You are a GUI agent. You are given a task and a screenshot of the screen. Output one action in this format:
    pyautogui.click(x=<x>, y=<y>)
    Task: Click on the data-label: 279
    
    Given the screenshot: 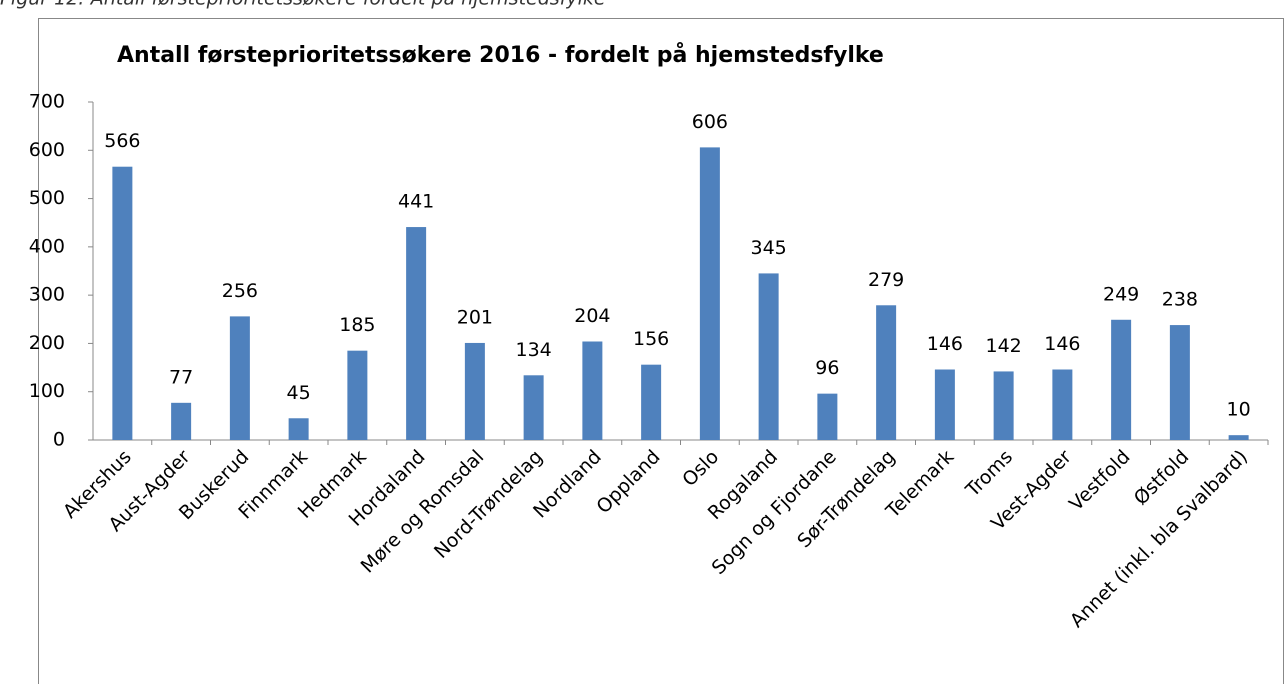 What is the action you would take?
    pyautogui.click(x=886, y=280)
    